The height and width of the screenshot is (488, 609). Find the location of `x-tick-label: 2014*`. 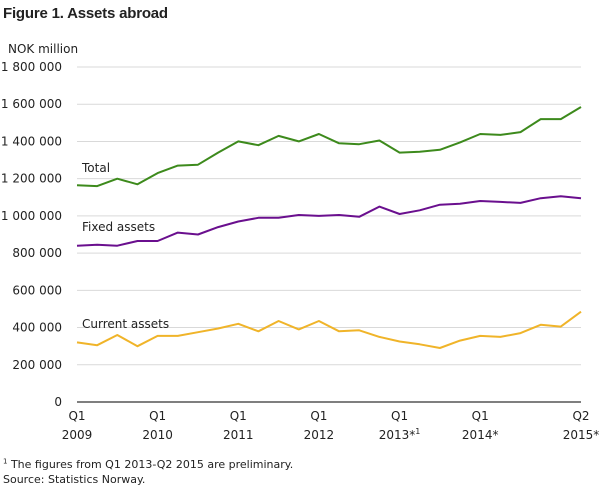

x-tick-label: 2014* is located at coordinates (480, 435).